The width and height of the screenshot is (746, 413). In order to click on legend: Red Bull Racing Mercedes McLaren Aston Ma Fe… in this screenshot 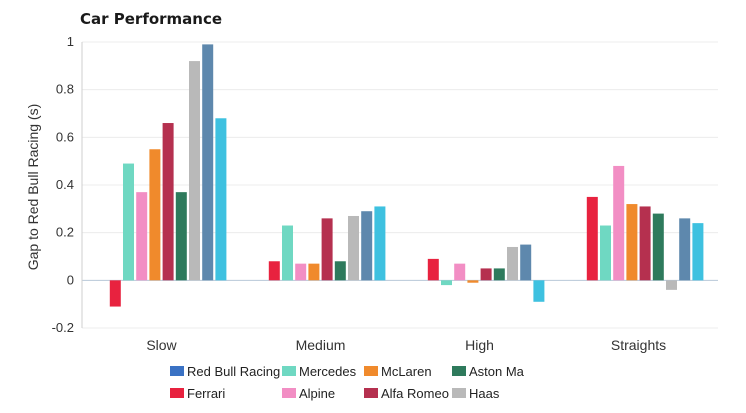, I will do `click(347, 382)`.